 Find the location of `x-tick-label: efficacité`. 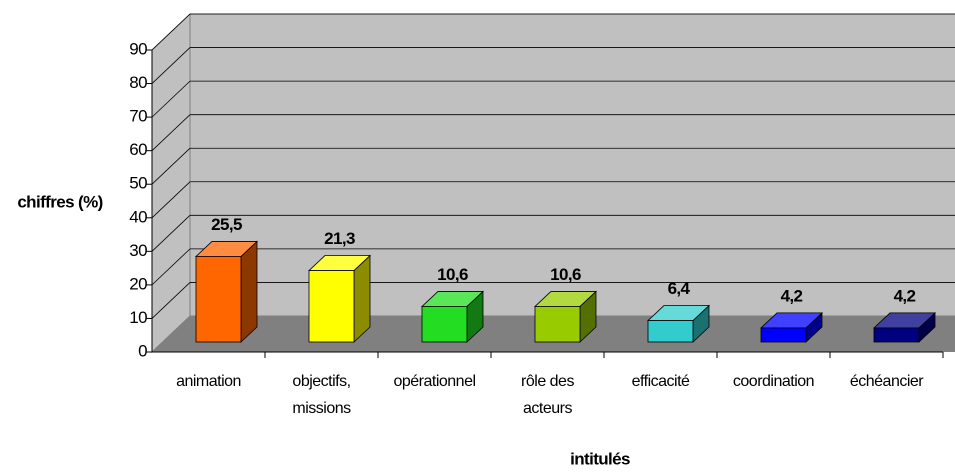

x-tick-label: efficacité is located at coordinates (660, 381).